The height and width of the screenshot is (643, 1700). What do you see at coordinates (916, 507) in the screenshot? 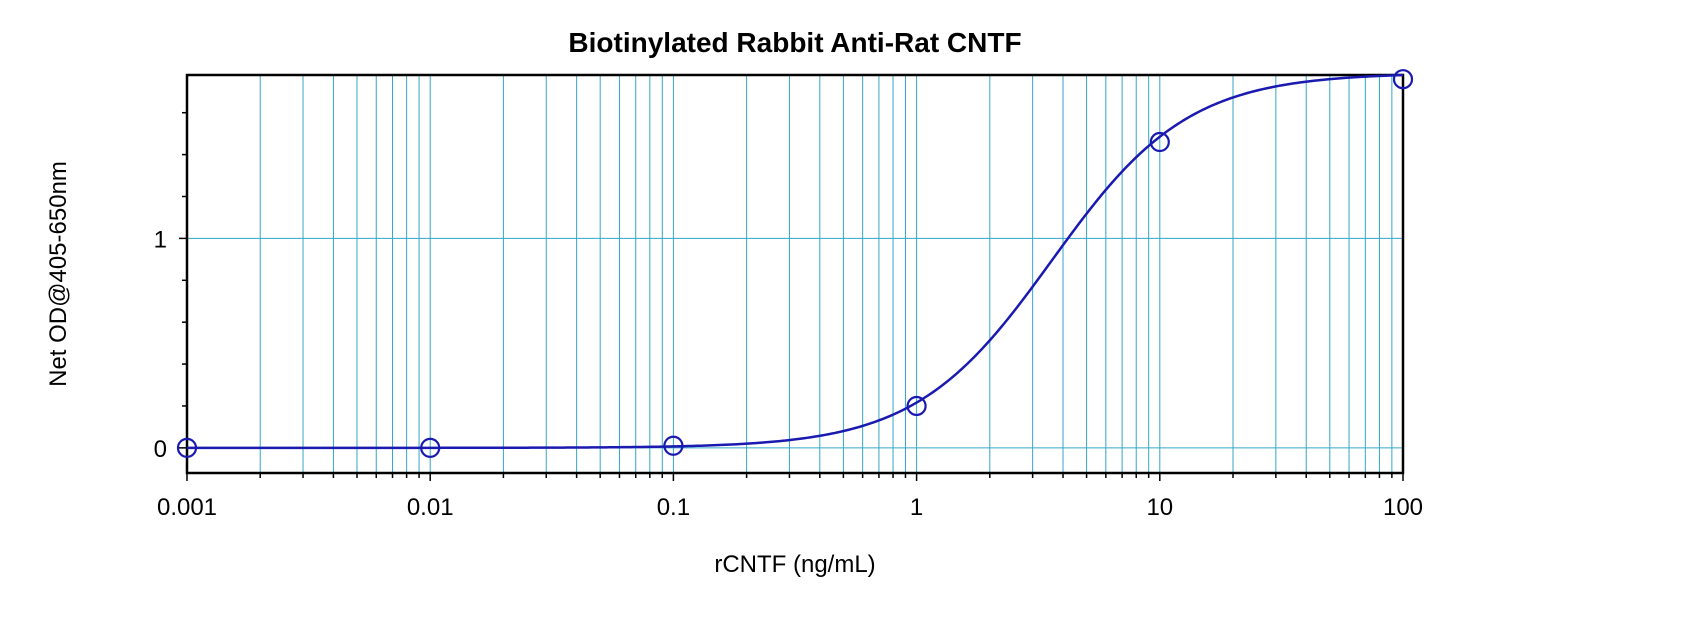
I see `x-tick-label: 1` at bounding box center [916, 507].